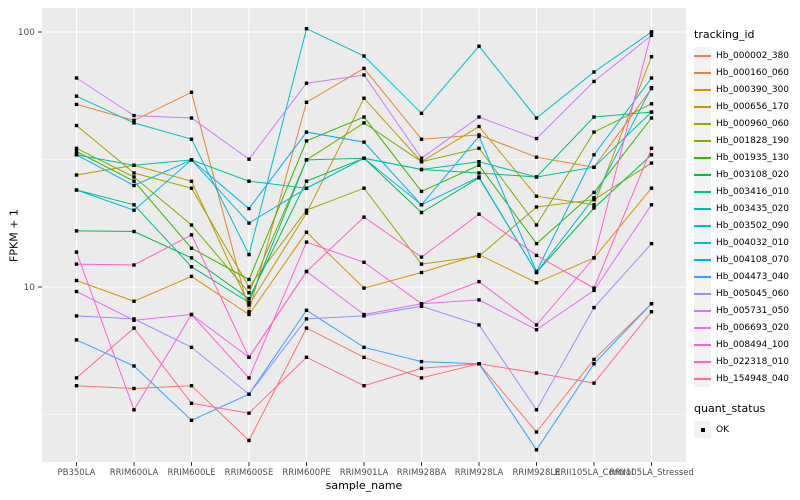 The height and width of the screenshot is (500, 800). Describe the element at coordinates (753, 242) in the screenshot. I see `legend-item-label: Hb_004032_010` at that location.